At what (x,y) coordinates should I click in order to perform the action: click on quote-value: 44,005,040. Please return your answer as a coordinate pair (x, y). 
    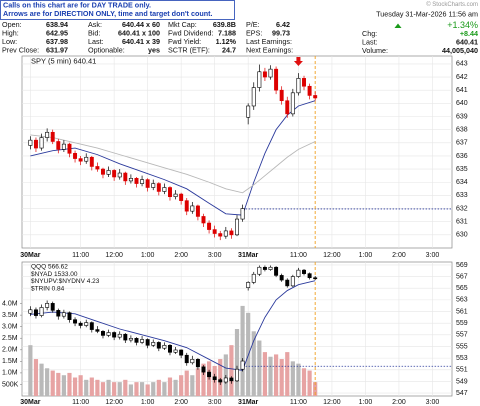
    Looking at the image, I should click on (460, 50).